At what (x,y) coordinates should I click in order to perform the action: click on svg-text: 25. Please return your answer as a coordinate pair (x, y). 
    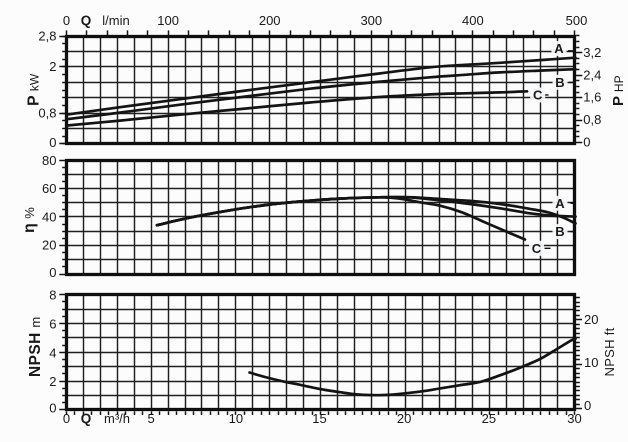
    Looking at the image, I should click on (489, 418).